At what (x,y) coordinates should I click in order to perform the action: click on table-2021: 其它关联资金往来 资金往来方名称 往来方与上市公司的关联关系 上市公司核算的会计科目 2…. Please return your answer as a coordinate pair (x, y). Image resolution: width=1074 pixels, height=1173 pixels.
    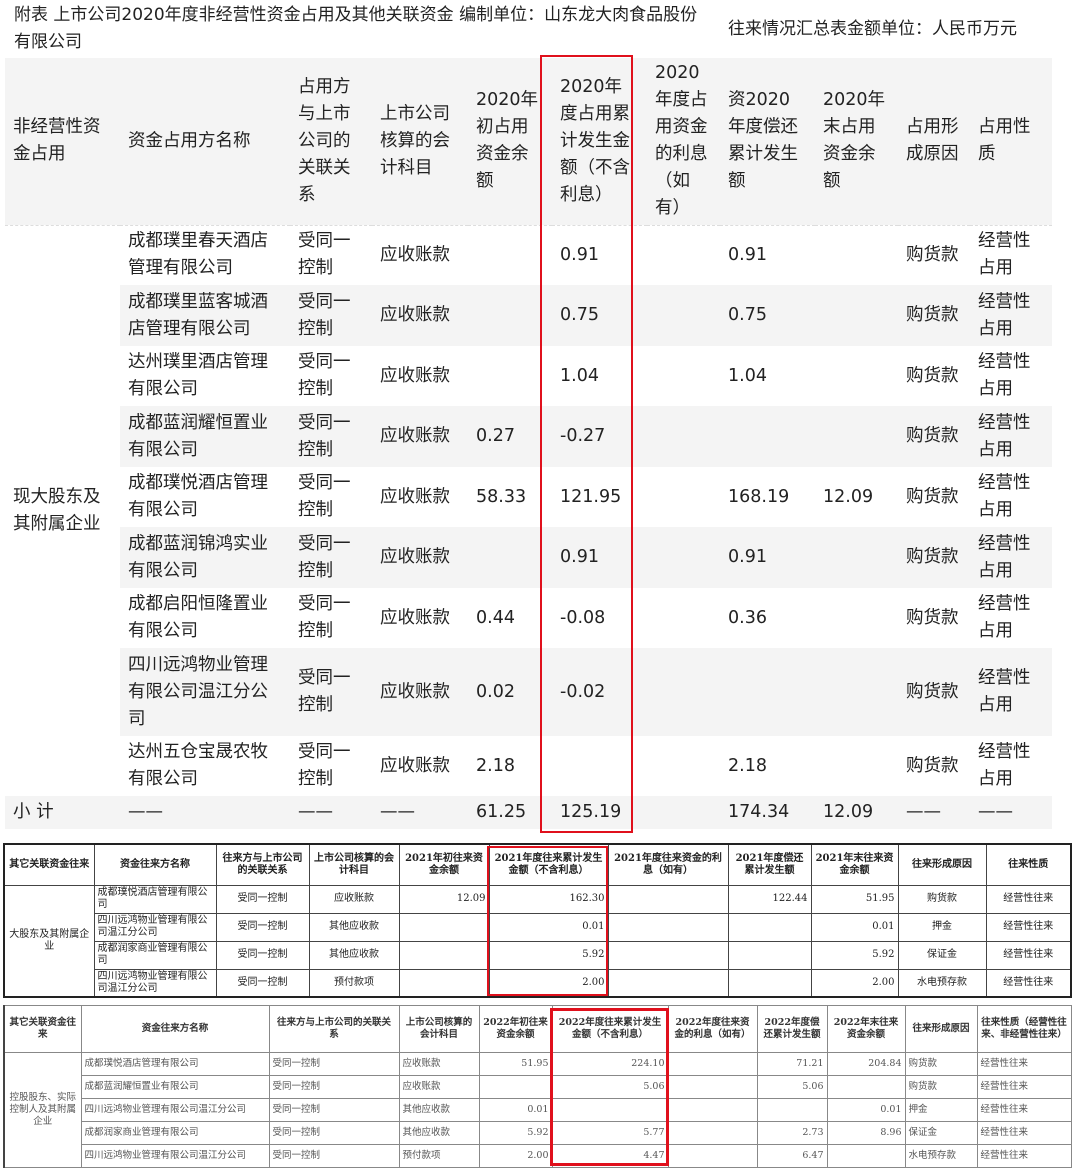
    Looking at the image, I should click on (537, 920).